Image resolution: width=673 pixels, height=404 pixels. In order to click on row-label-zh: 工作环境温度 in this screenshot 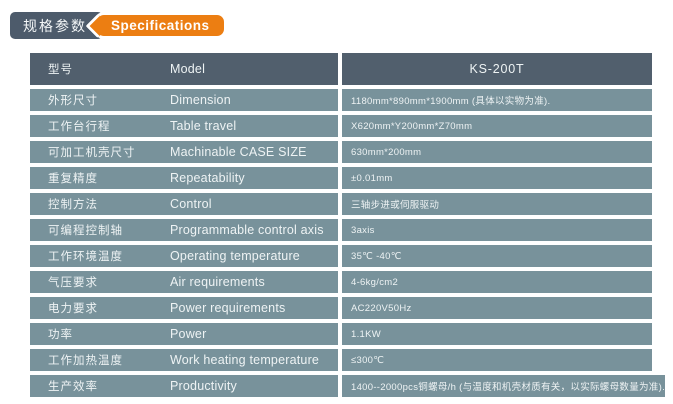, I will do `click(85, 257)`.